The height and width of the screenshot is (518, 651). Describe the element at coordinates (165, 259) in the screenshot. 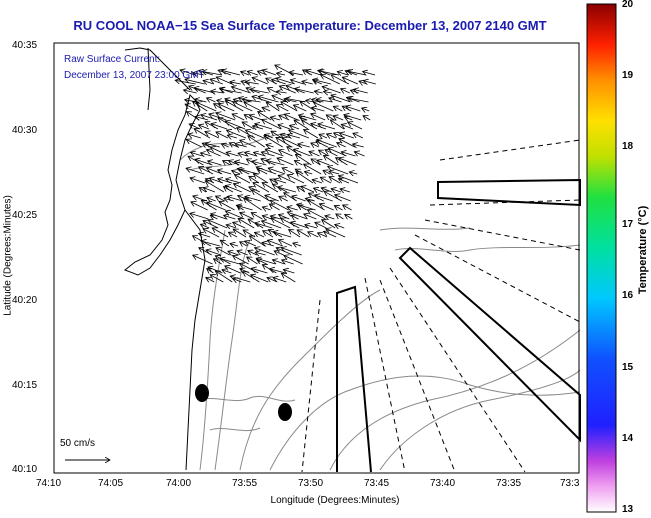

I see `coastline` at that location.